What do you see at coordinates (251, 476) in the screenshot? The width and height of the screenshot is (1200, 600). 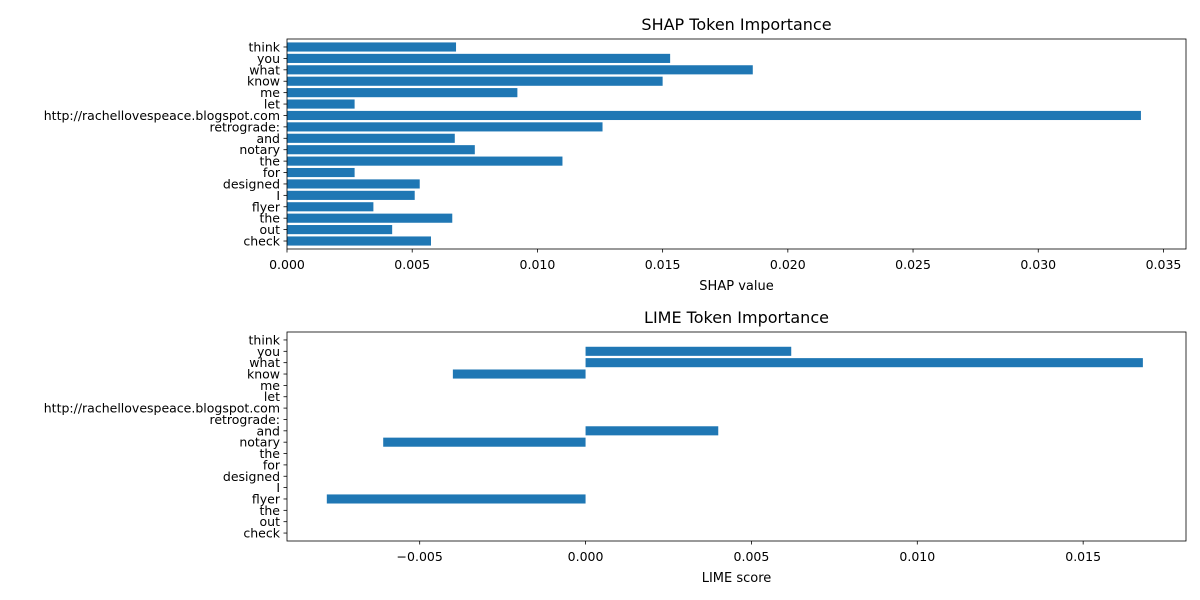 I see `lime-ytick-label-5: designed` at bounding box center [251, 476].